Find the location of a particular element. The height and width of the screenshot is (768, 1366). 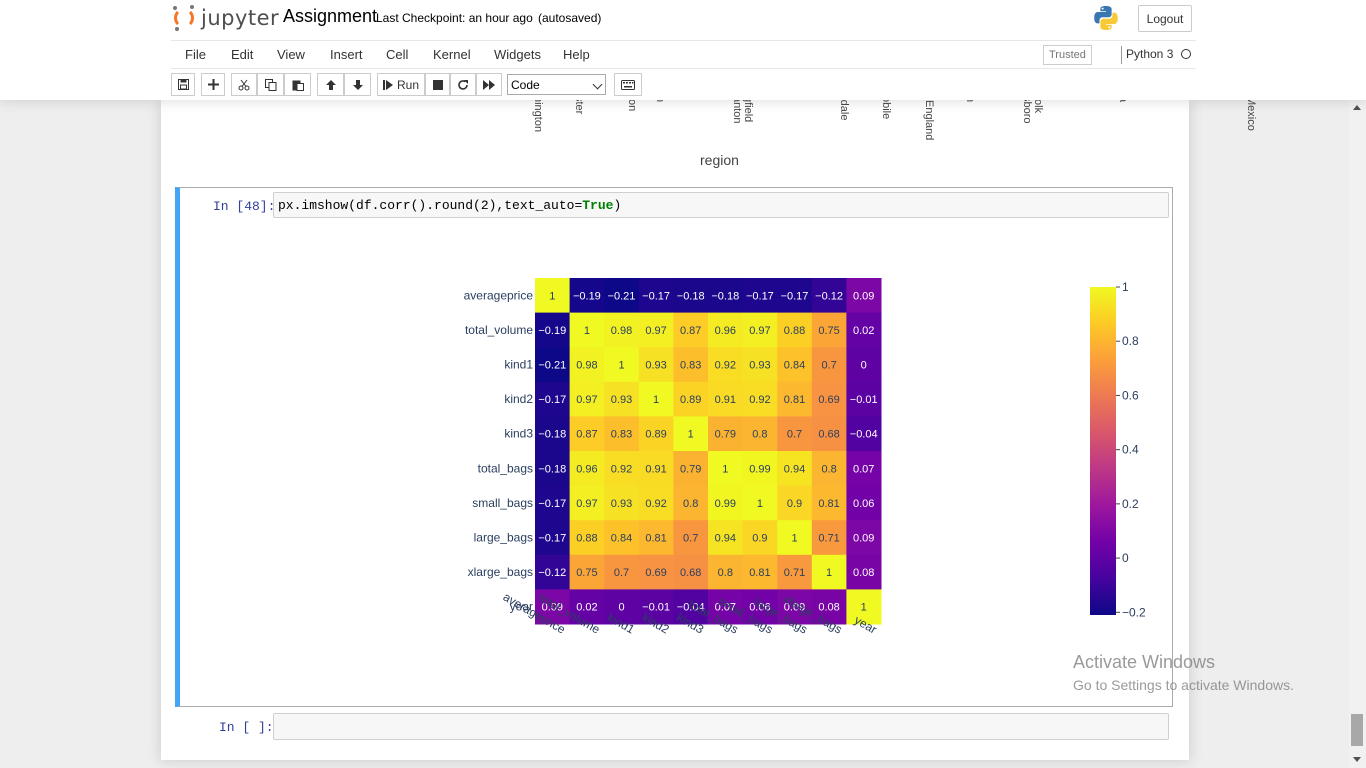

paste-button is located at coordinates (297, 84).